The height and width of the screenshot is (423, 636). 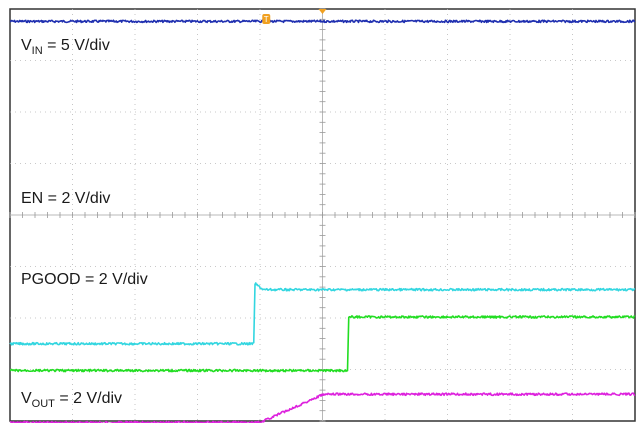 What do you see at coordinates (76, 45) in the screenshot?
I see `vin-label-rest: = 5 V/div` at bounding box center [76, 45].